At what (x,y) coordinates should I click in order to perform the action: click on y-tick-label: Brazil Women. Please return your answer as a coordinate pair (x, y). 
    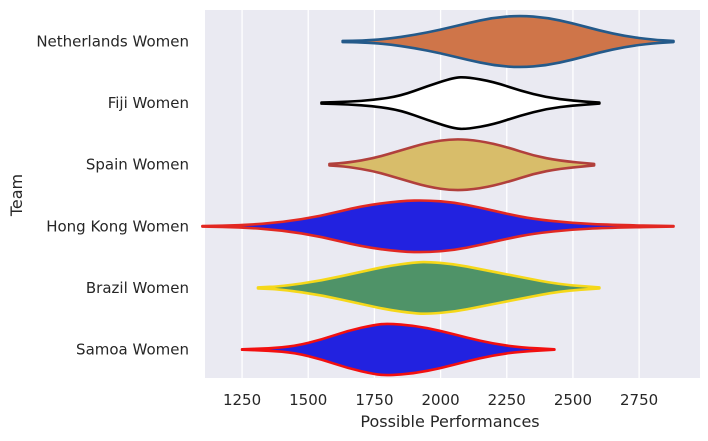
    Looking at the image, I should click on (137, 288).